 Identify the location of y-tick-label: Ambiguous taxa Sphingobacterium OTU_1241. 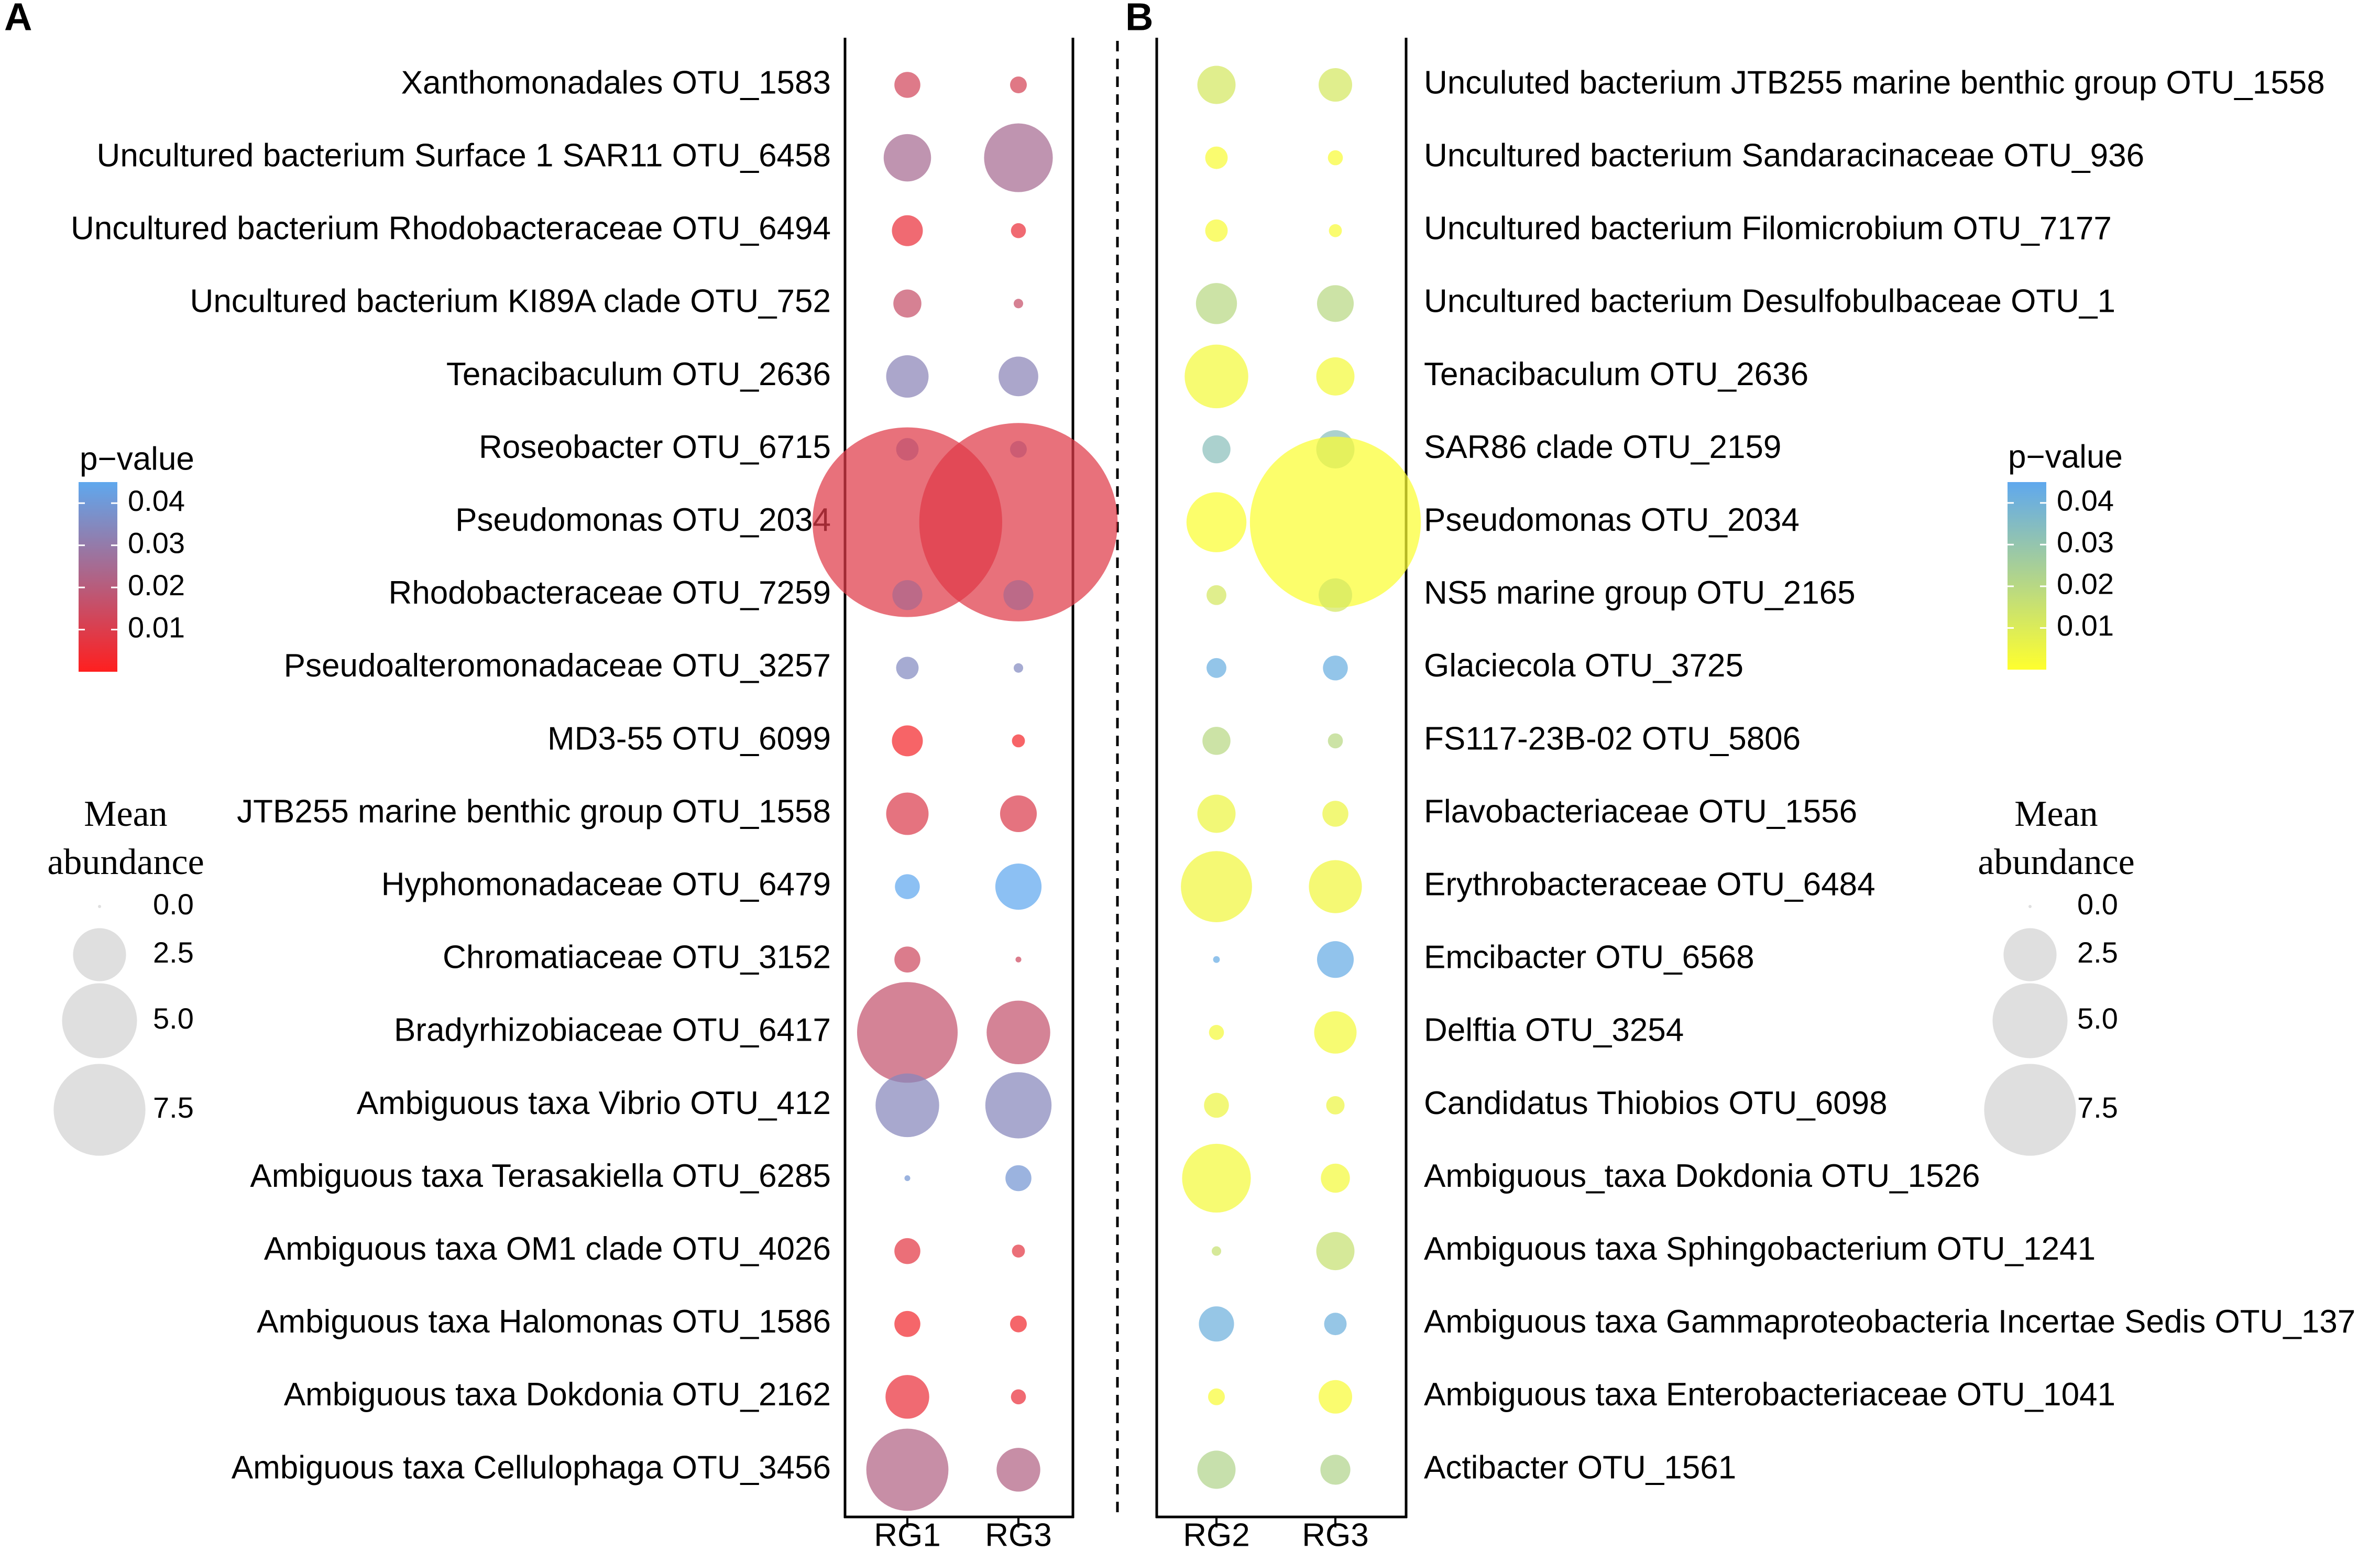
(1760, 1249).